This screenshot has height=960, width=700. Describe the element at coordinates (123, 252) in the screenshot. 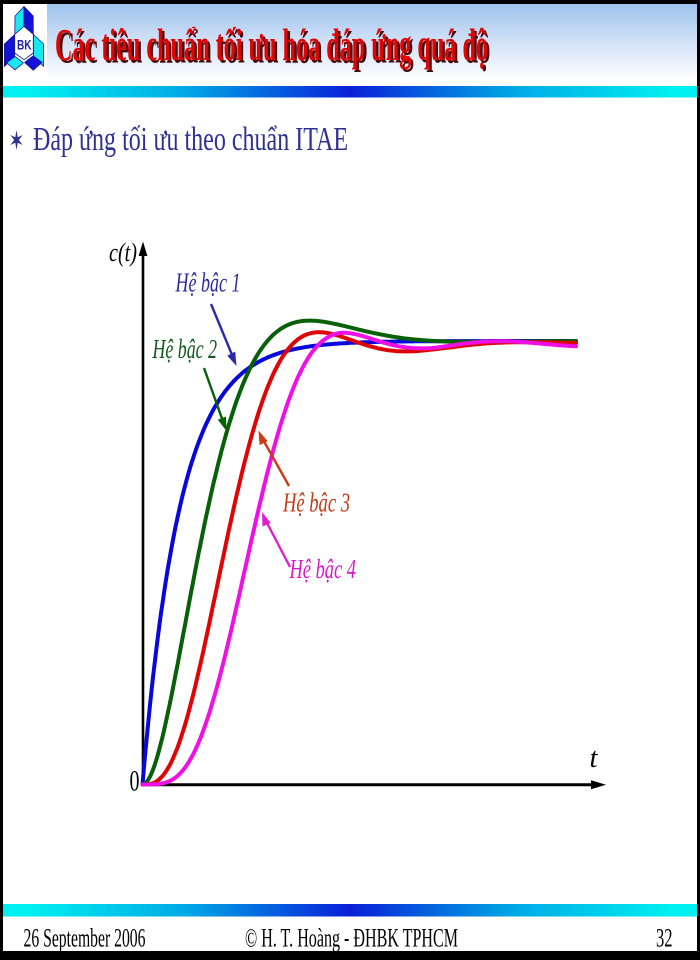

I see `svg-text: c(t)` at that location.